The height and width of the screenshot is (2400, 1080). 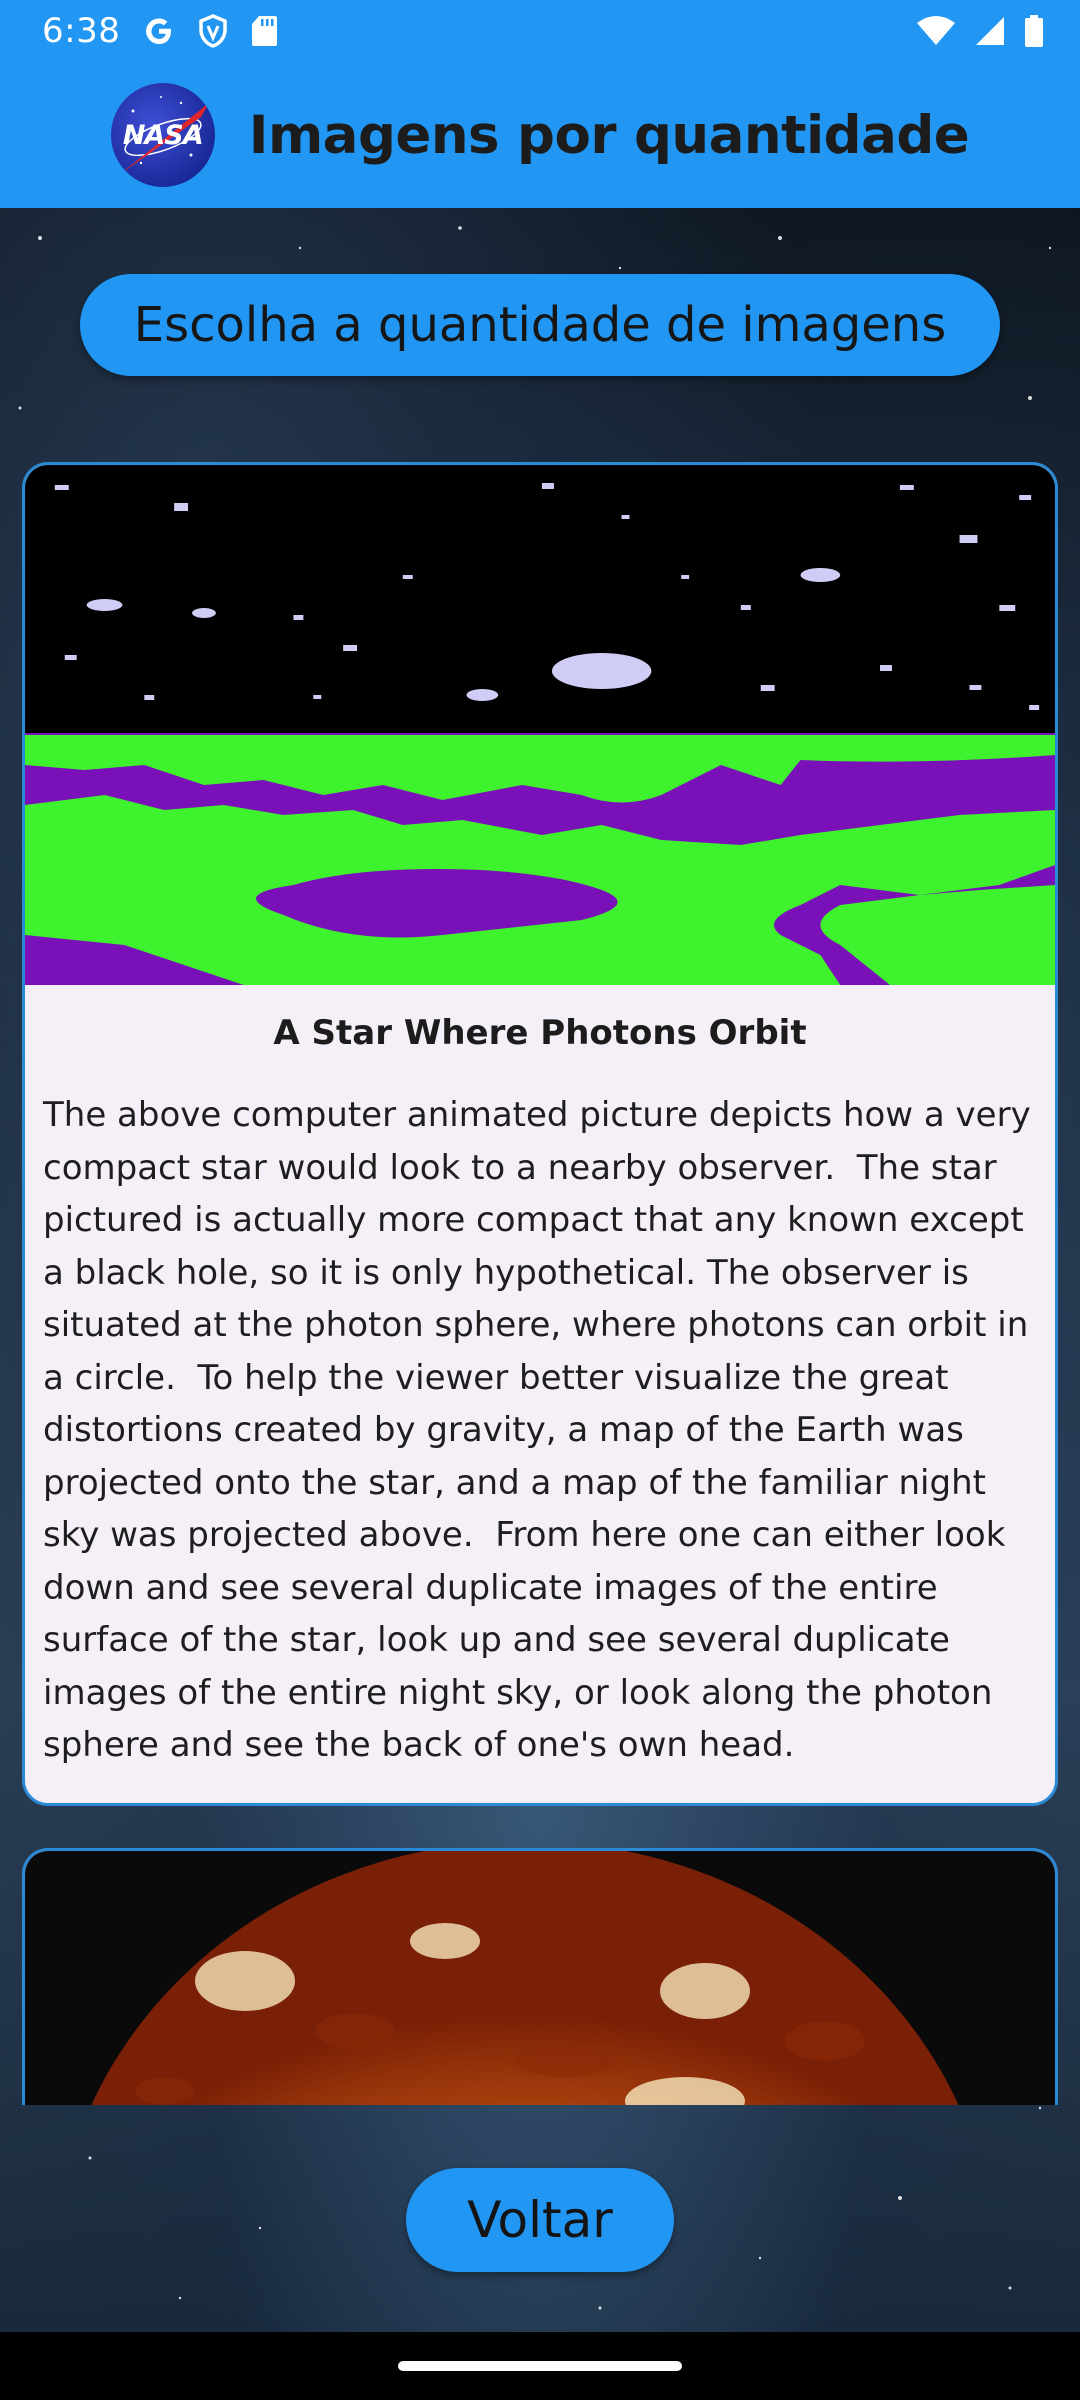 I want to click on card-title: A Star Where Photons Orbit, so click(x=540, y=1033).